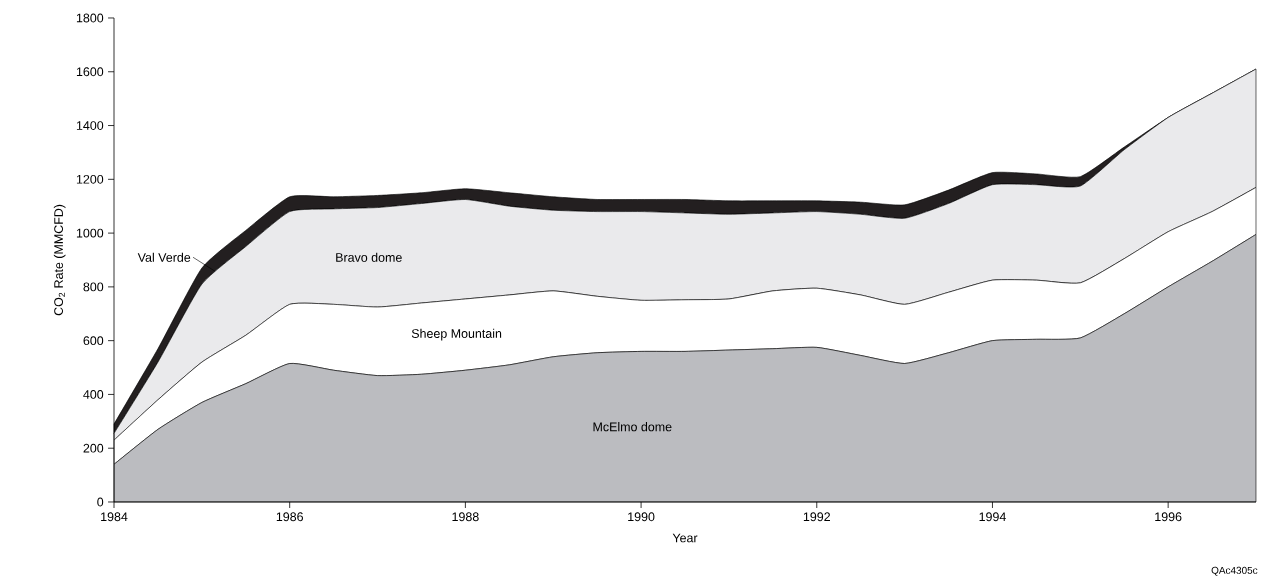 The width and height of the screenshot is (1265, 582). I want to click on x-tick-label: 1992, so click(816, 517).